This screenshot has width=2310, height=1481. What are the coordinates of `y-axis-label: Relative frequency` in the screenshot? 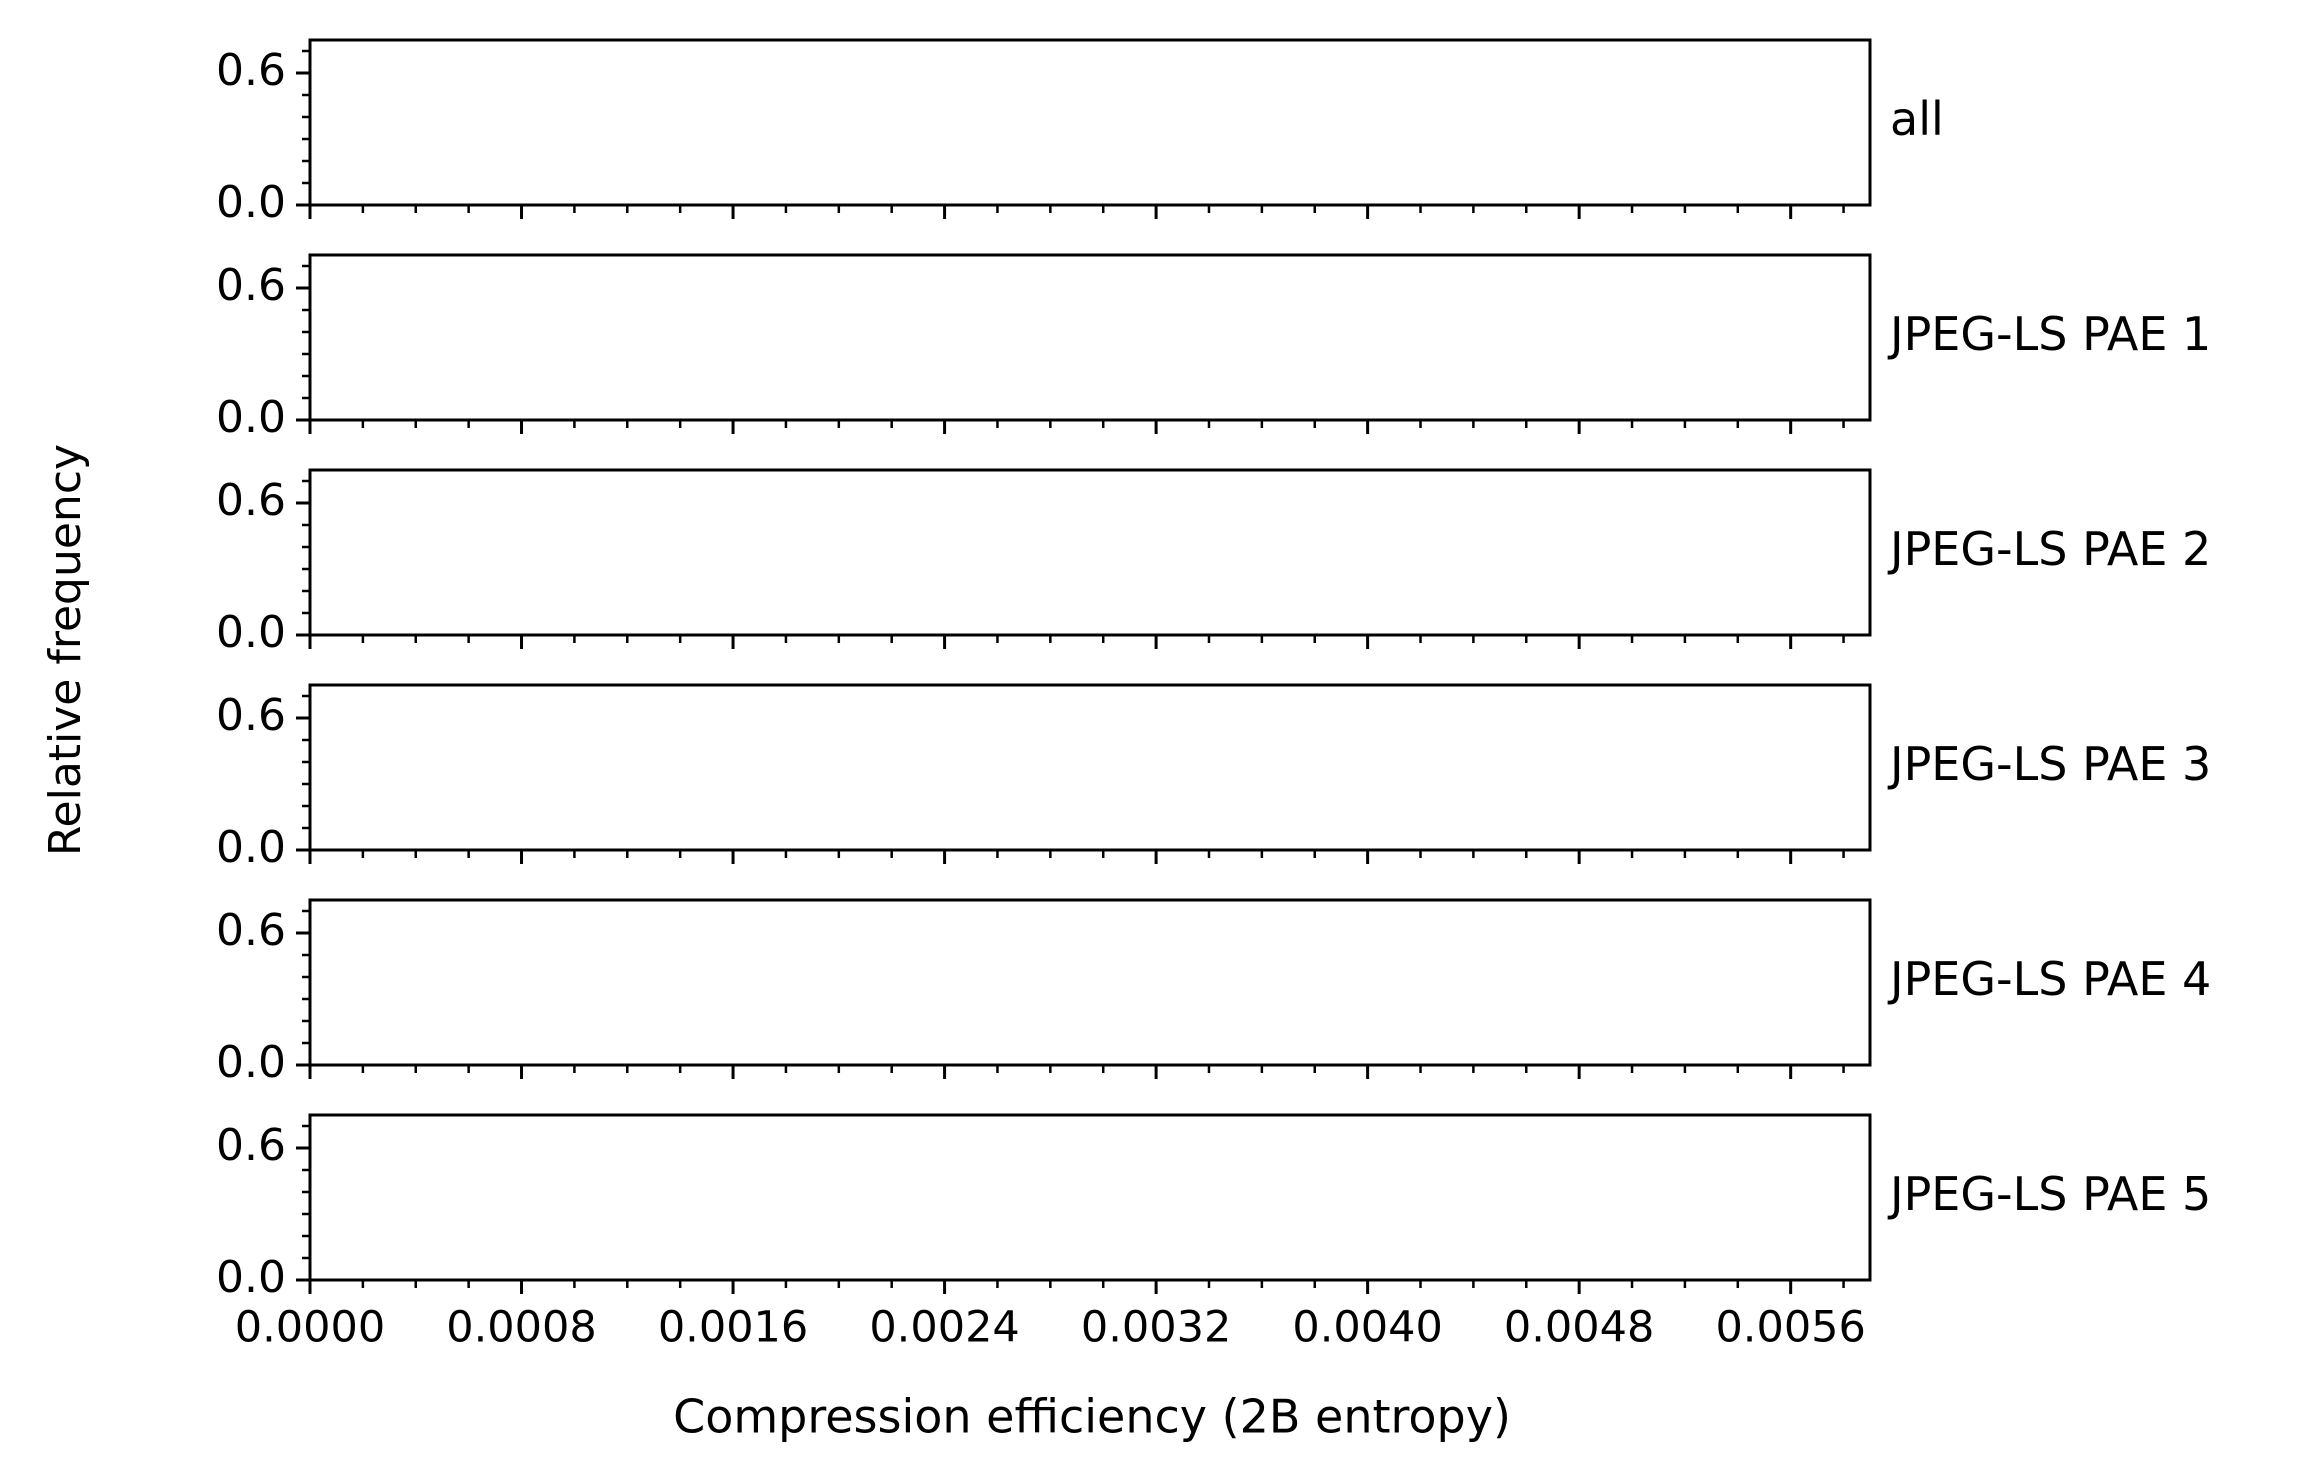 It's located at (65, 650).